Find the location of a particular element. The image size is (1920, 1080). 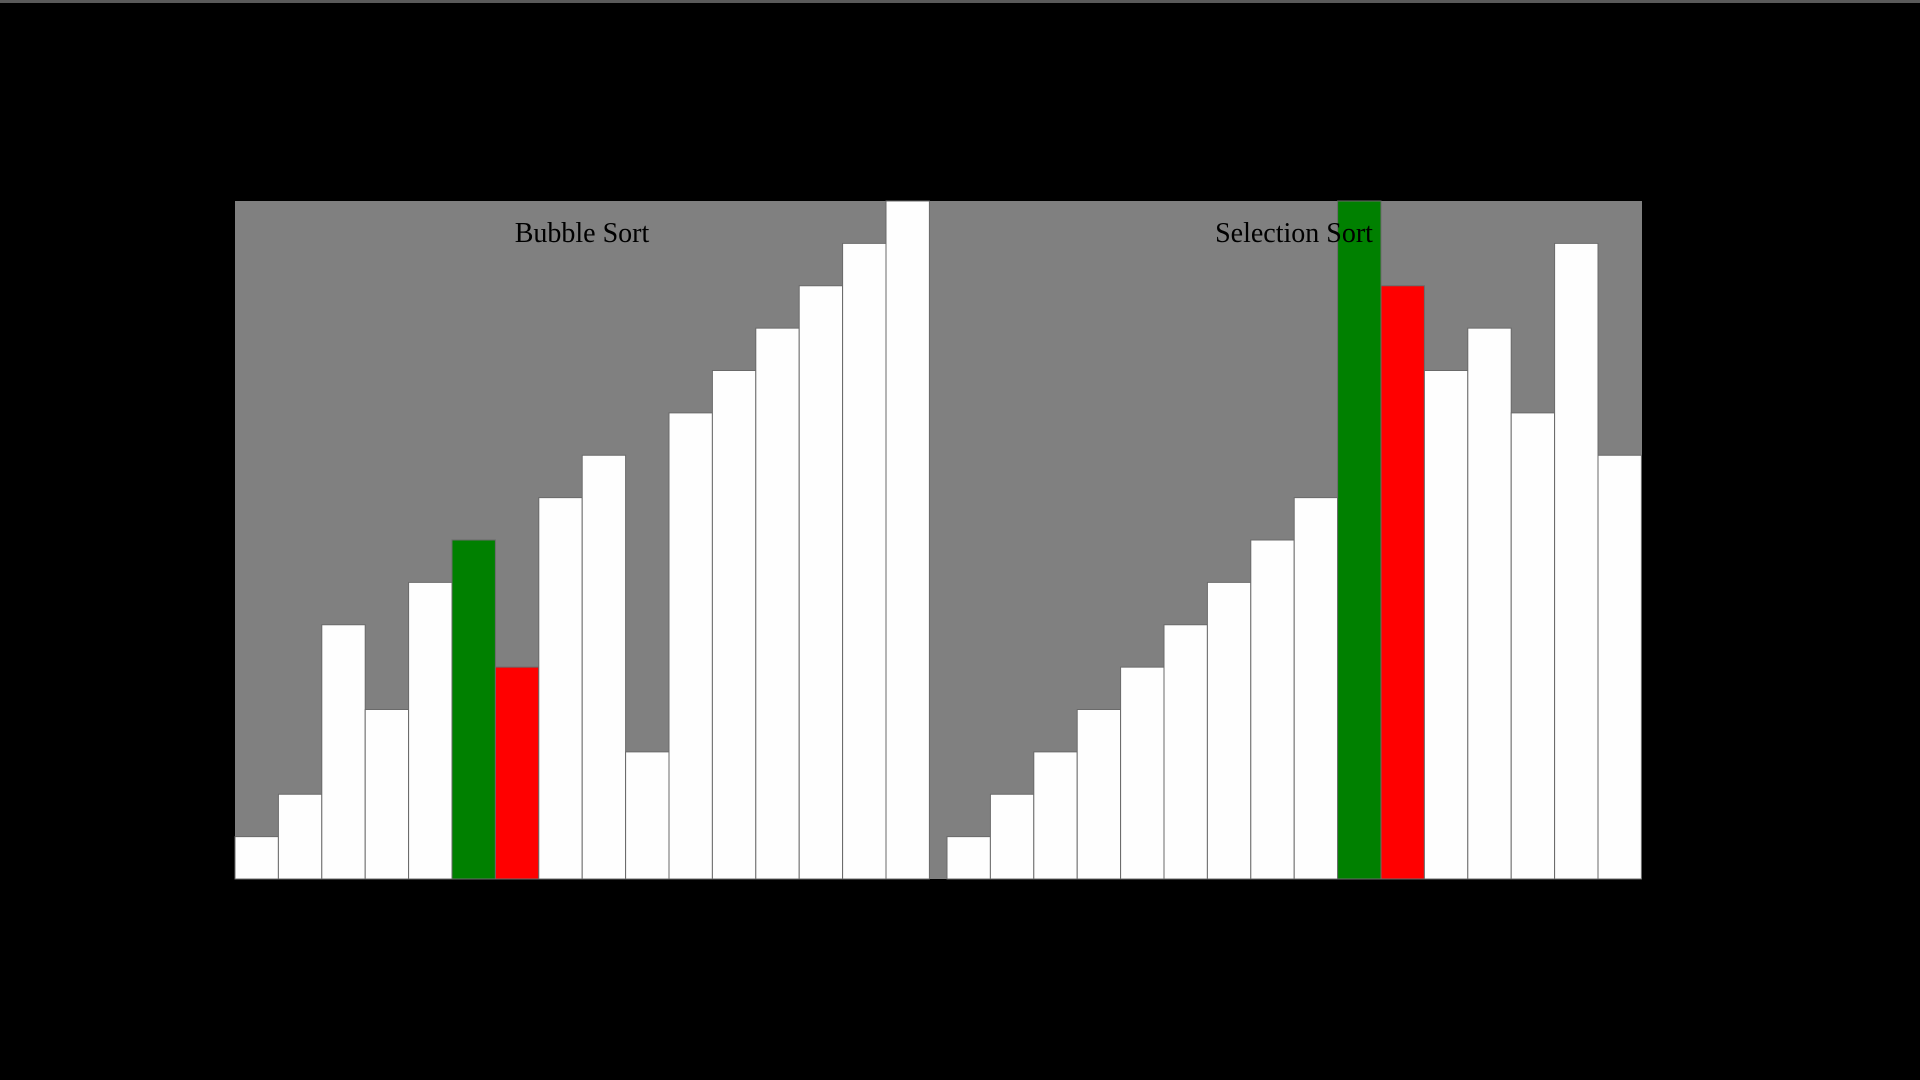

window-top-border is located at coordinates (960, 1).